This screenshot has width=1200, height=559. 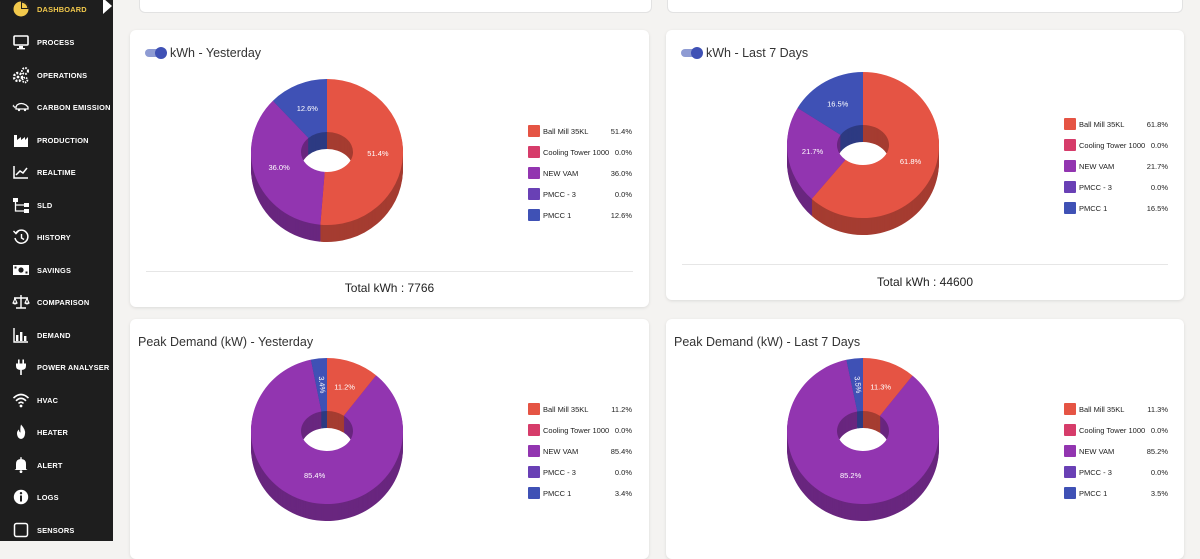 What do you see at coordinates (1157, 409) in the screenshot?
I see `legend-value: 11.3%` at bounding box center [1157, 409].